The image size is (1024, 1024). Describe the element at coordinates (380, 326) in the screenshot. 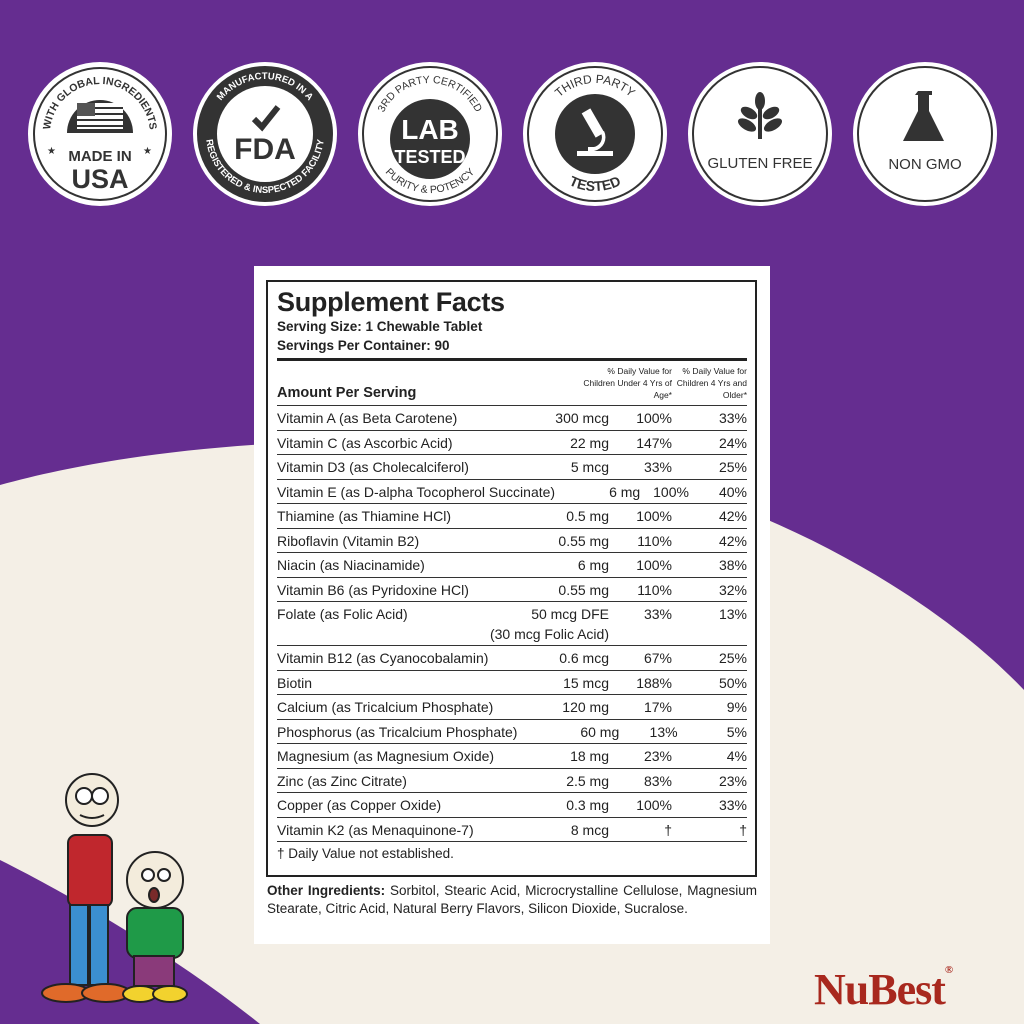

I see `serving-size: Serving Size: 1 Chewable Tablet` at that location.